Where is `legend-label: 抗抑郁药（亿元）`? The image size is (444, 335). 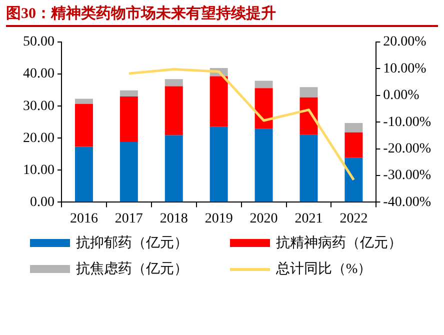
legend-label: 抗抑郁药（亿元） is located at coordinates (132, 243).